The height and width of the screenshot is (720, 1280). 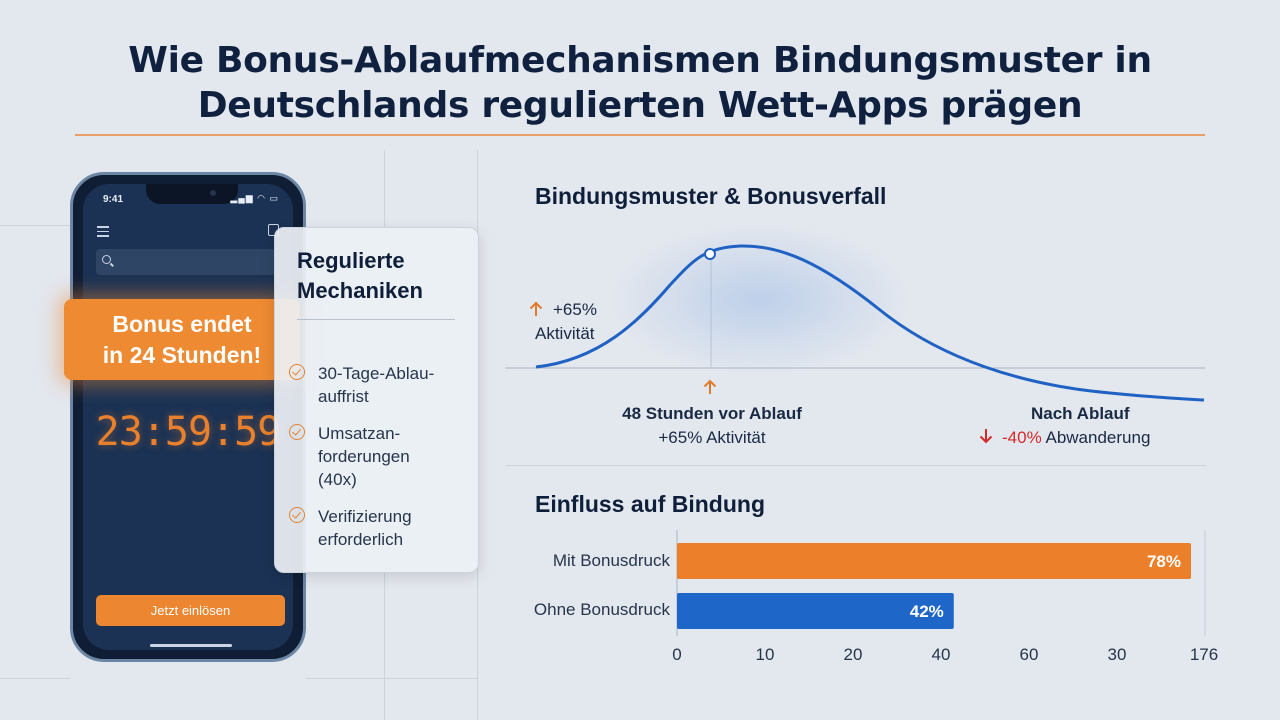 I want to click on phone-mockup: 9:41 ▂▄▆ ◠ ▭ 23:59:59 Jetzt einlösen, so click(x=188, y=417).